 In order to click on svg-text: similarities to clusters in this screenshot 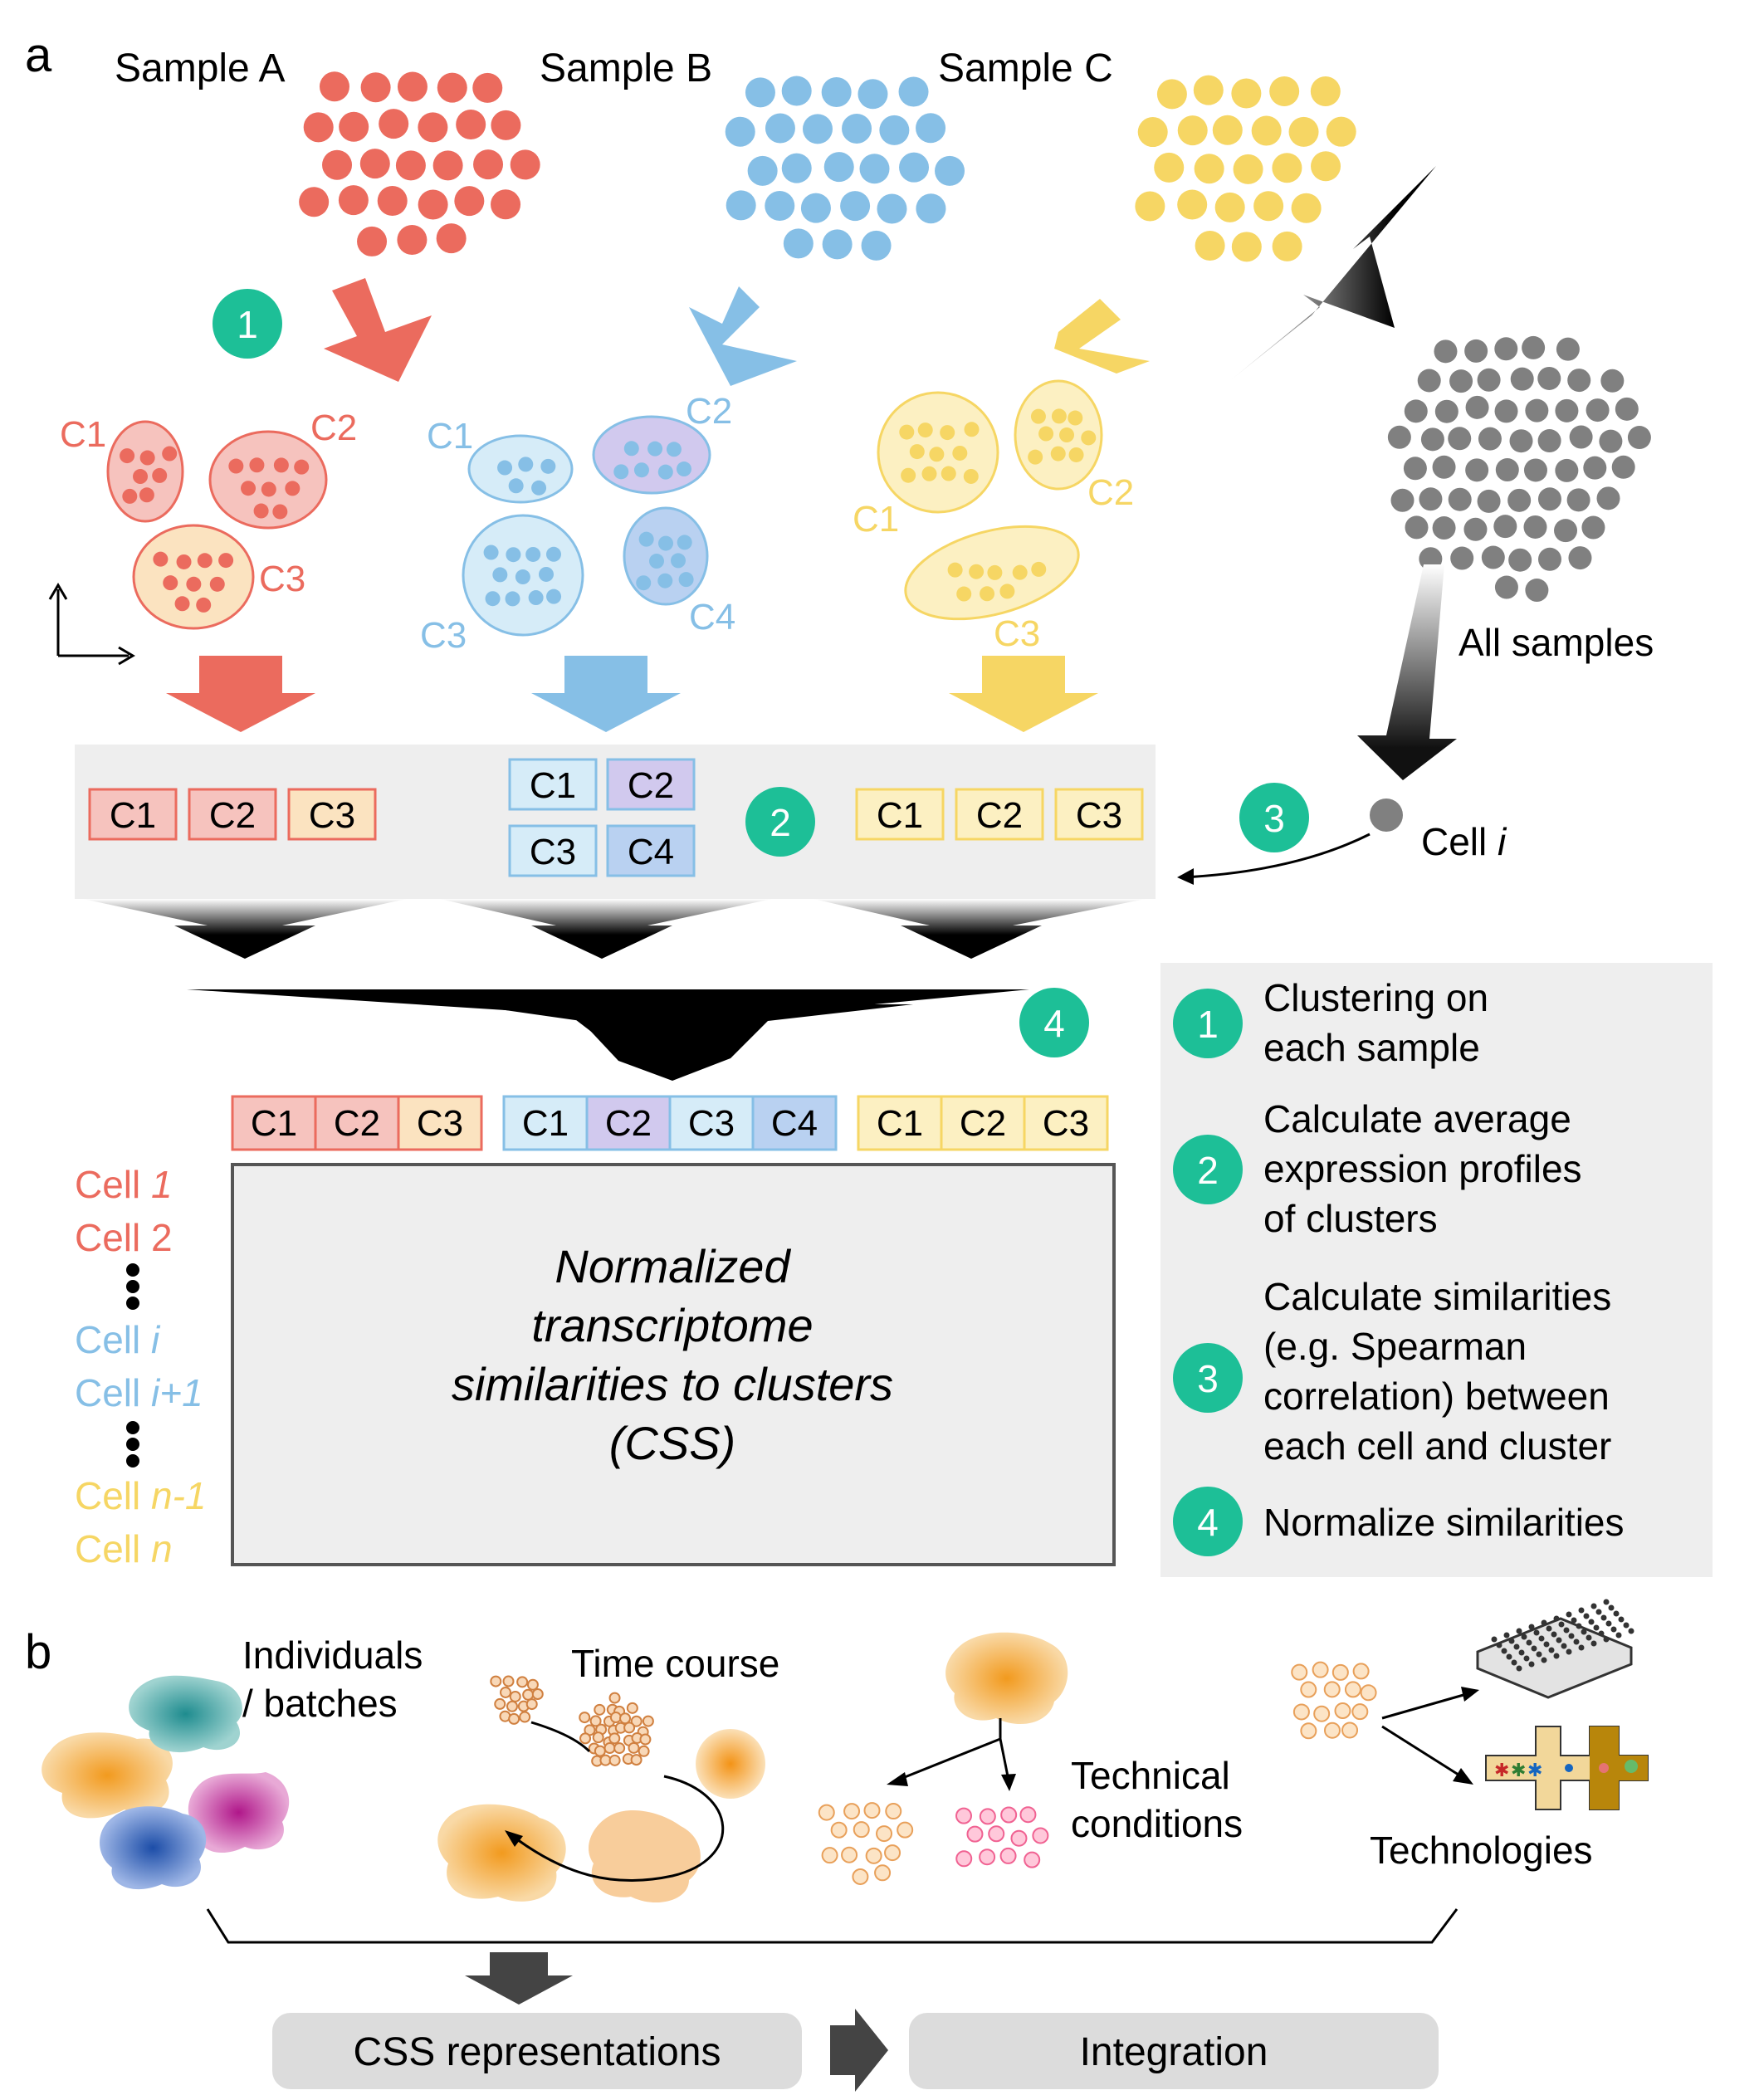, I will do `click(672, 1384)`.